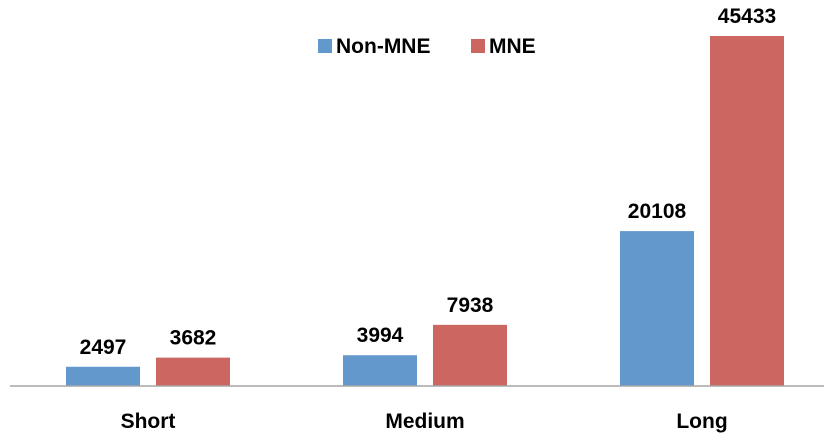  I want to click on value-label-mne-long: 45433, so click(747, 16).